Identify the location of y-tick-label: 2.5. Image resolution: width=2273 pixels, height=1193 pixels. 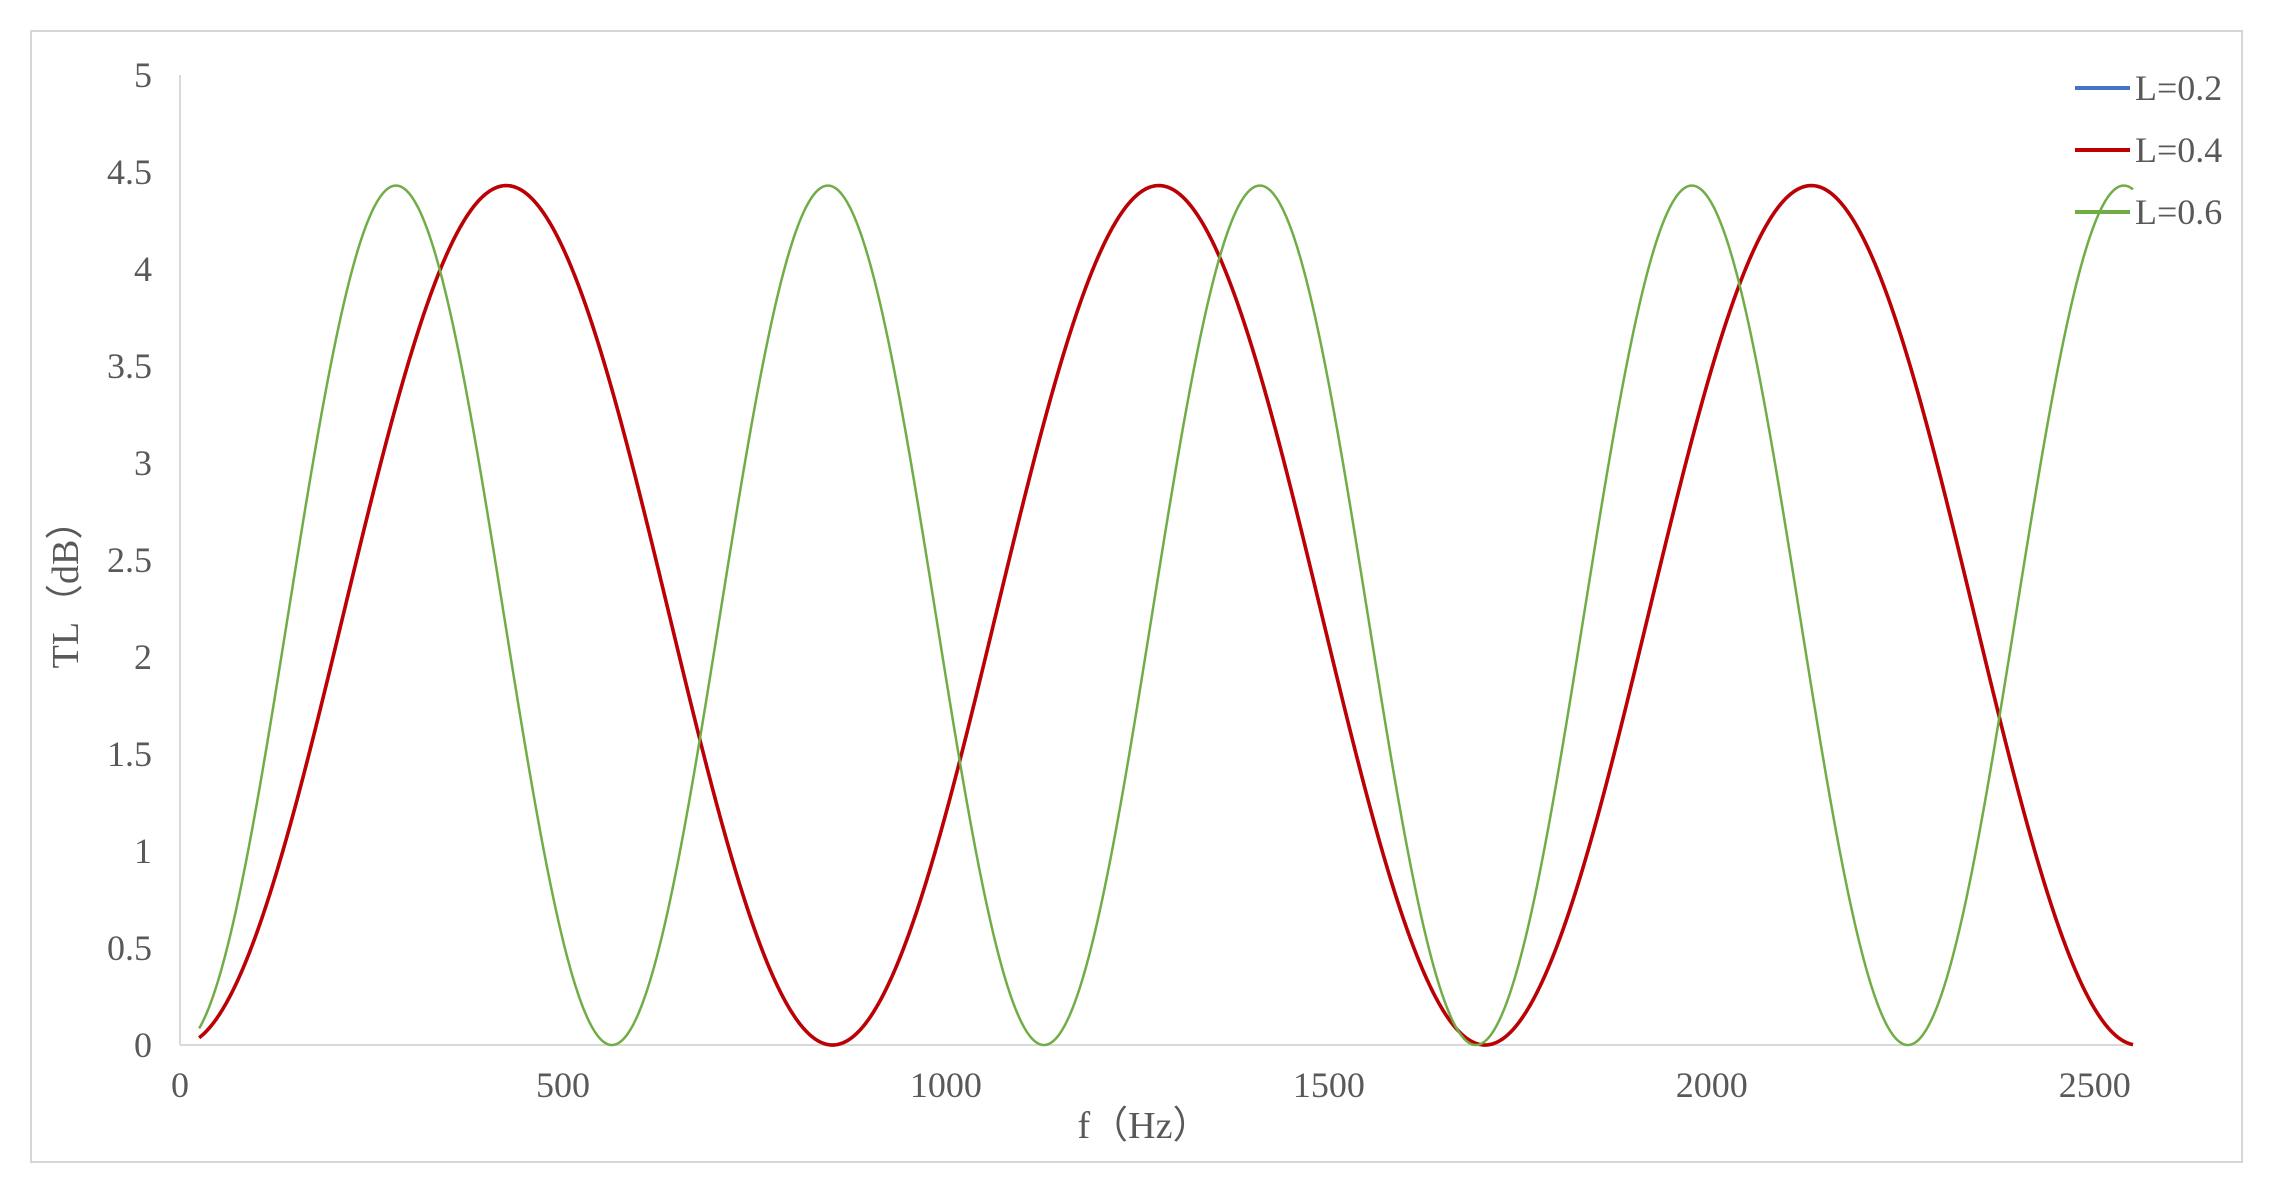
(129, 560).